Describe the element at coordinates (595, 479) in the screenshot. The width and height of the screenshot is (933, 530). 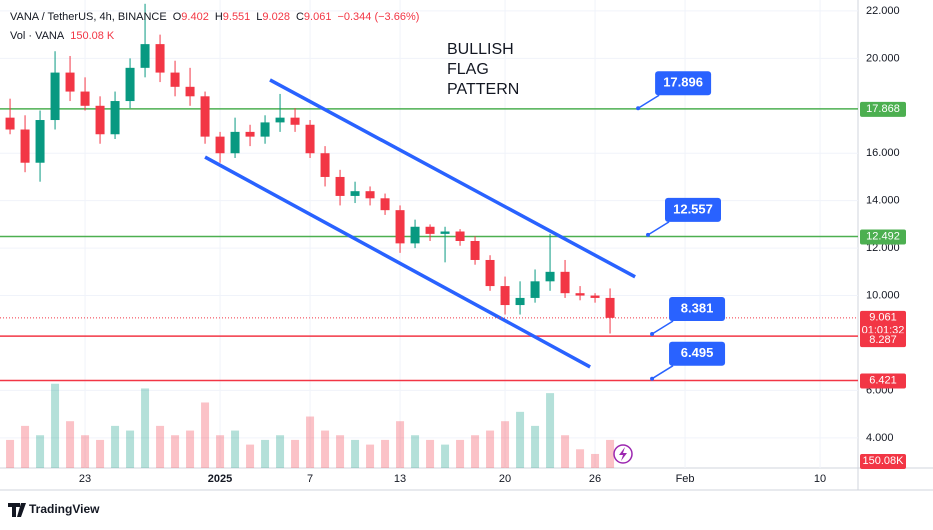
I see `x-tick-label: 26` at that location.